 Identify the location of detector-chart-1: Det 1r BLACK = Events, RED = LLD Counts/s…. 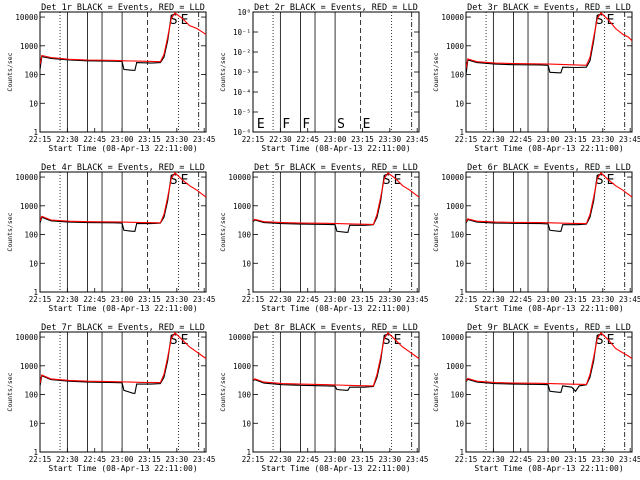
(110, 78).